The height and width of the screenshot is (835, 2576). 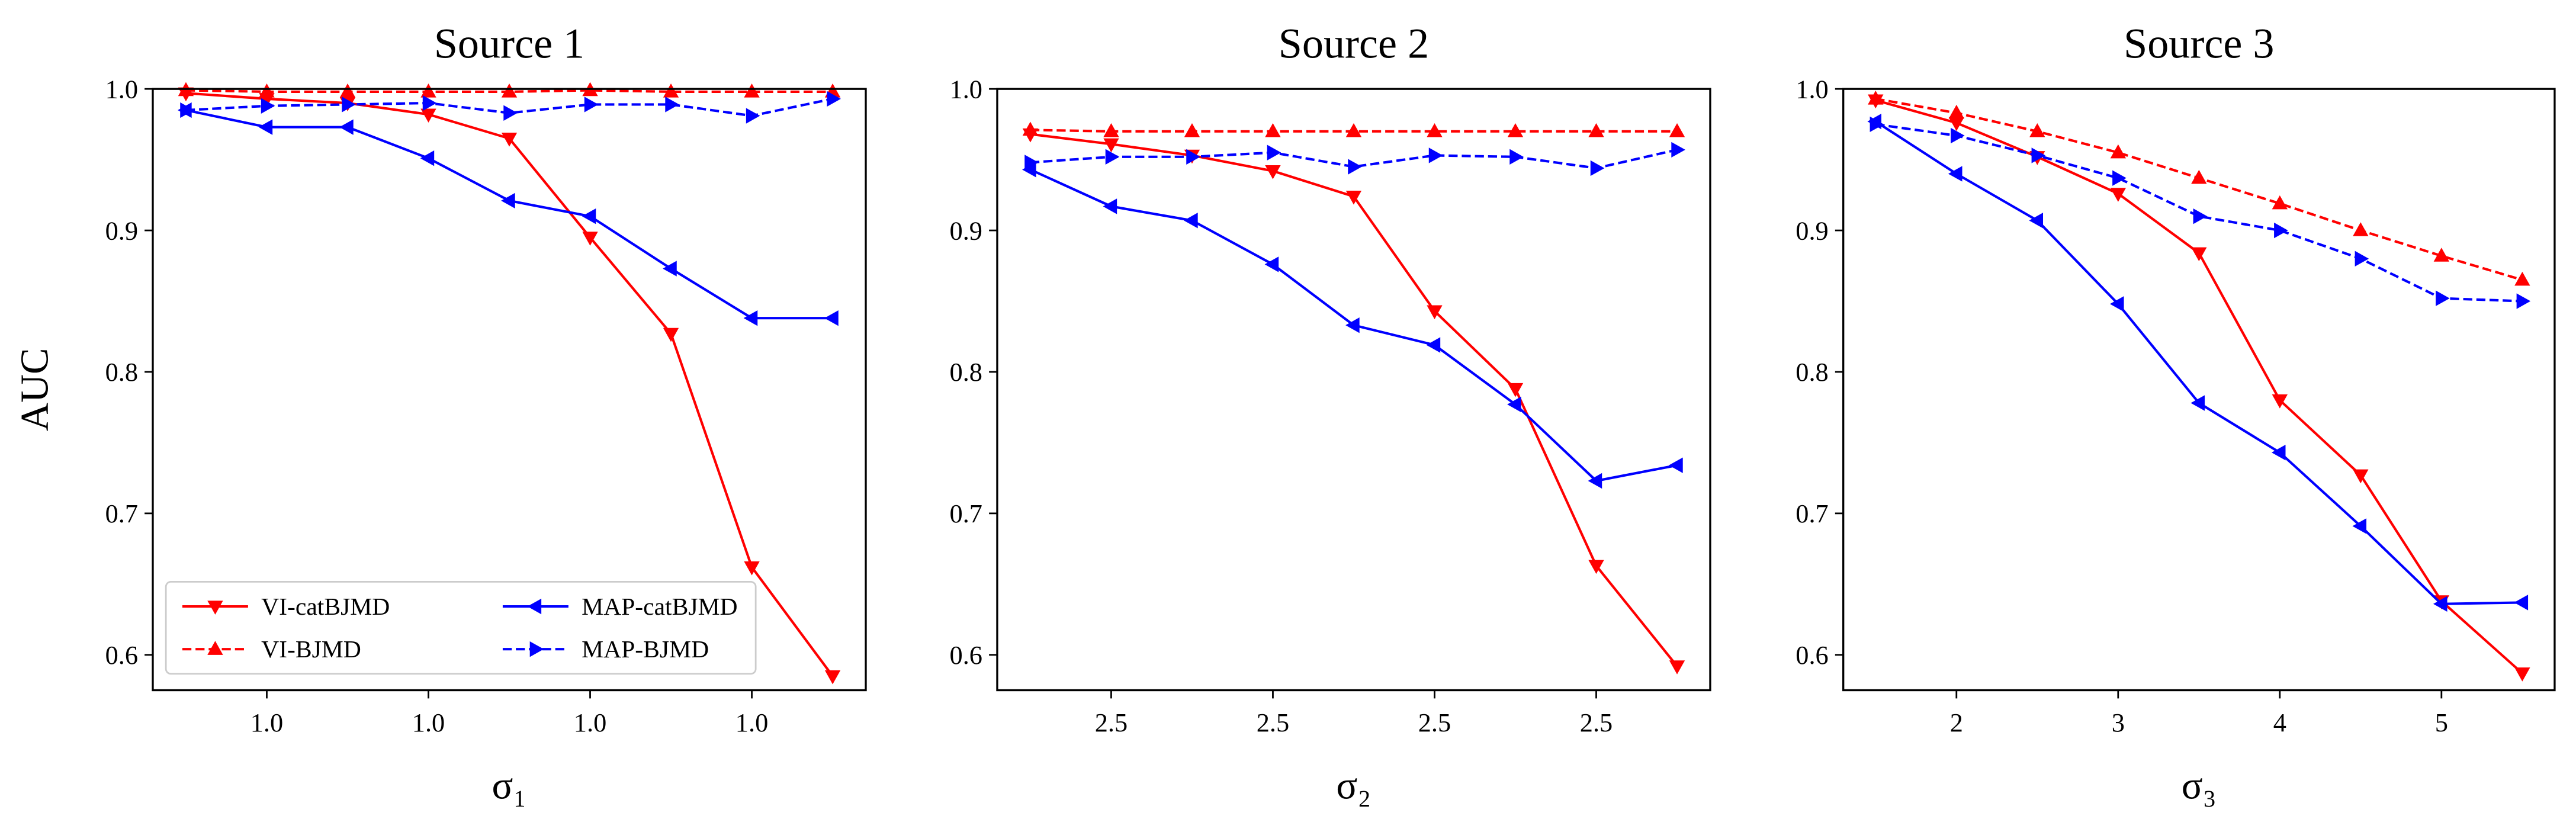 What do you see at coordinates (2441, 723) in the screenshot?
I see `x-tick-label: 5` at bounding box center [2441, 723].